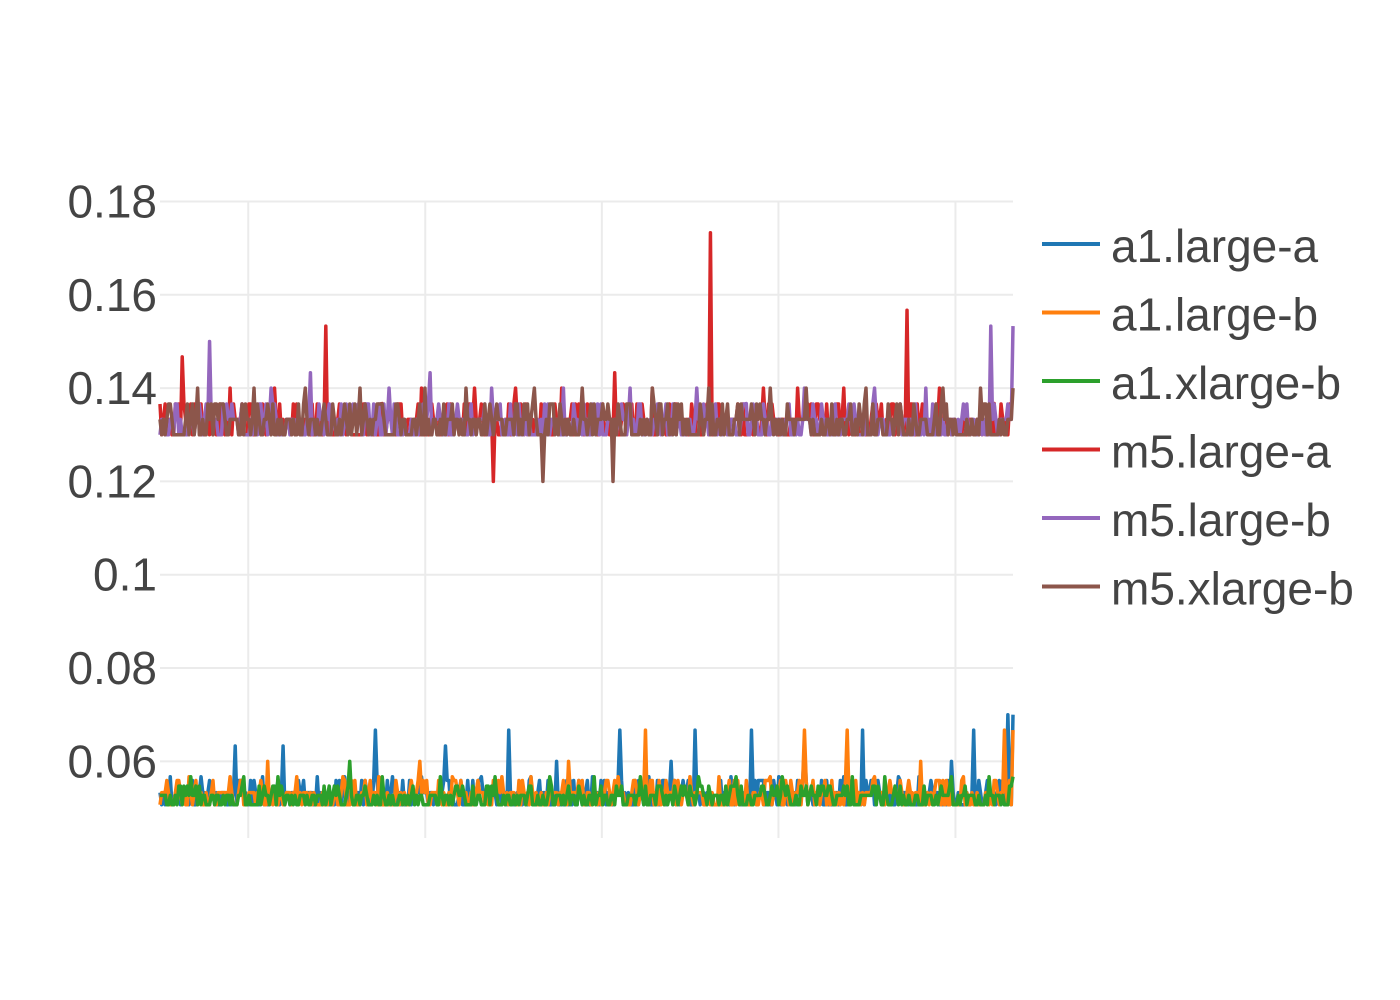 The height and width of the screenshot is (1000, 1400). I want to click on y-axis-ticks: 0.06 0.08 0.1 0.12 0.14 0.16 0.18, so click(112, 482).